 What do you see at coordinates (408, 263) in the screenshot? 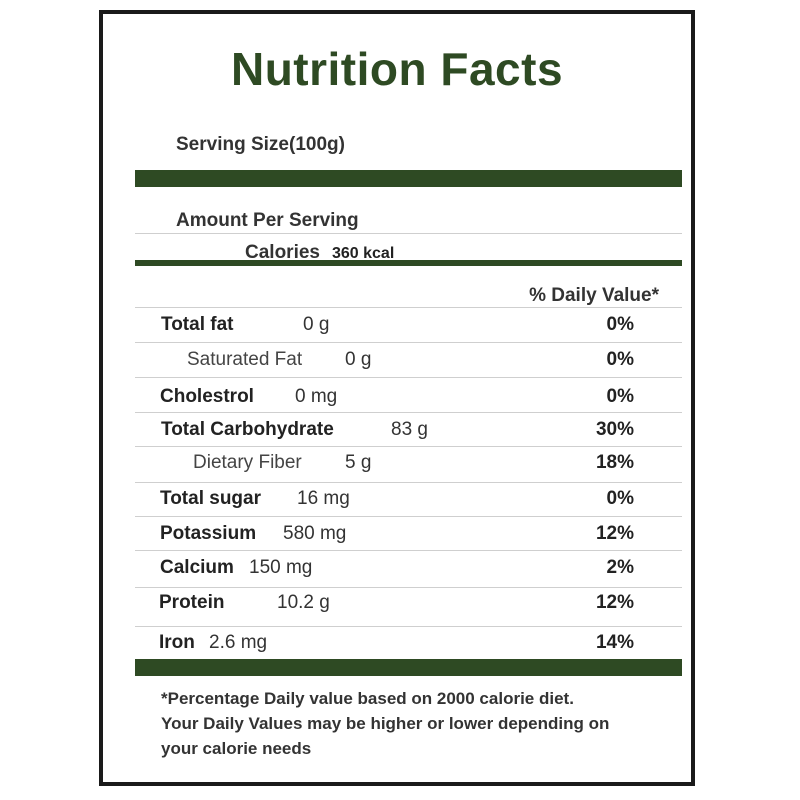
I see `medium-divider` at bounding box center [408, 263].